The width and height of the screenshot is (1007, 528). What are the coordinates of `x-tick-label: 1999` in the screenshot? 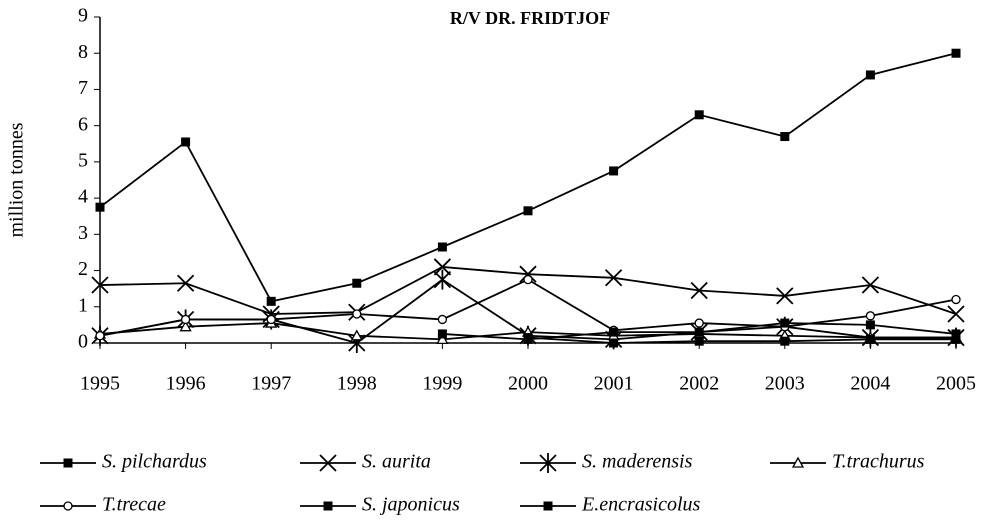 It's located at (442, 384).